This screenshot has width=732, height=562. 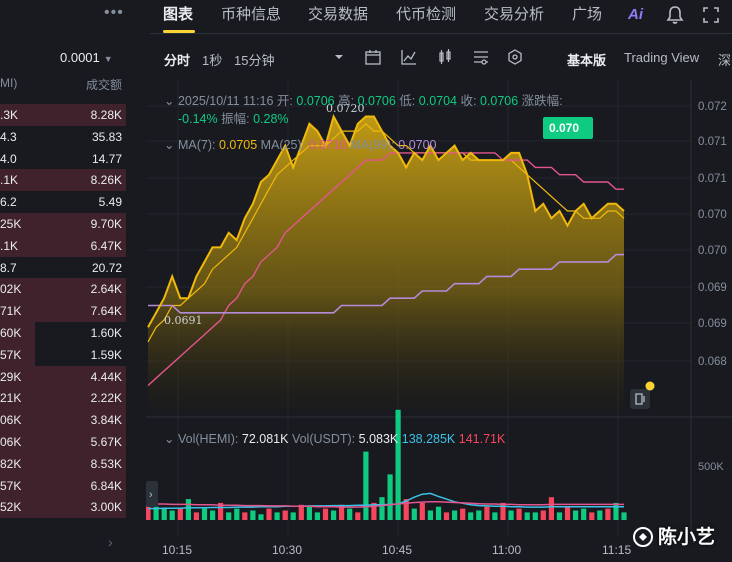 I want to click on tab-coin-info: 币种信息, so click(x=251, y=14).